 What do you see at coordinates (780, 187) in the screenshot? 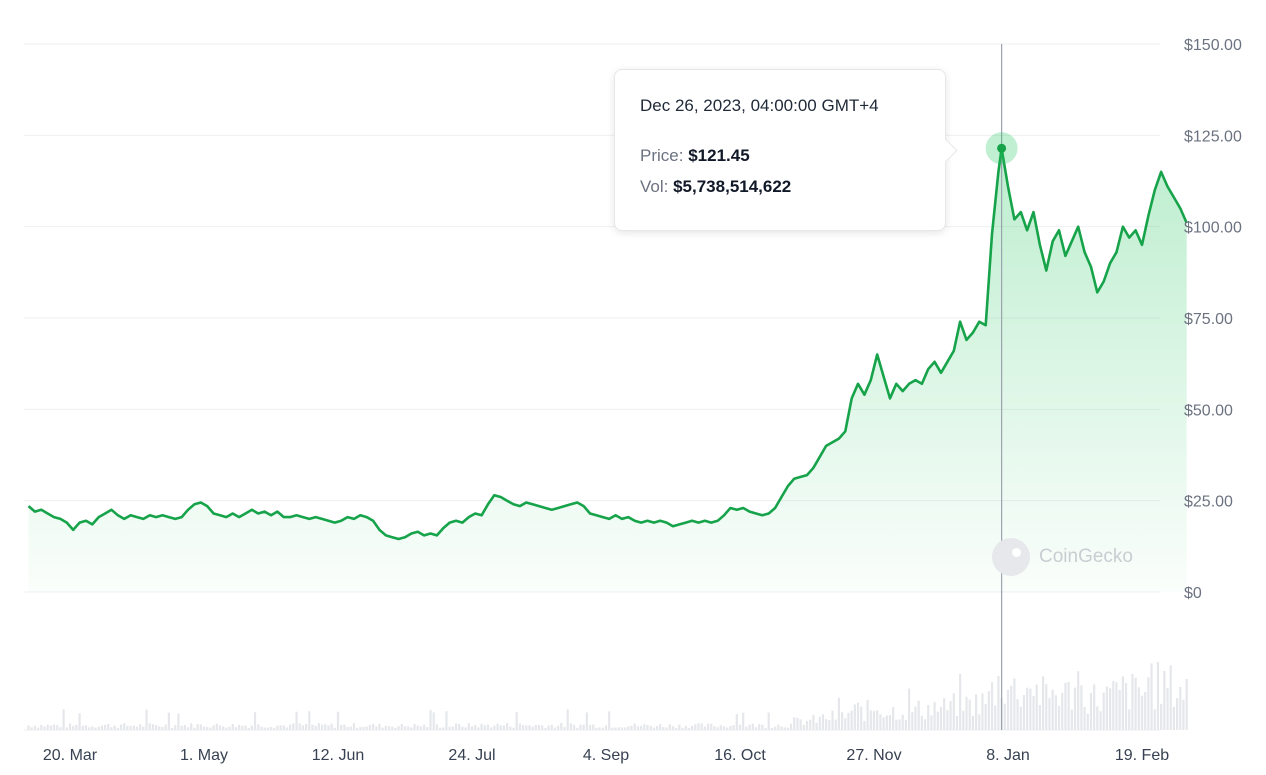
I see `tooltip-volume-row: Vol: $5,738,514,622` at bounding box center [780, 187].